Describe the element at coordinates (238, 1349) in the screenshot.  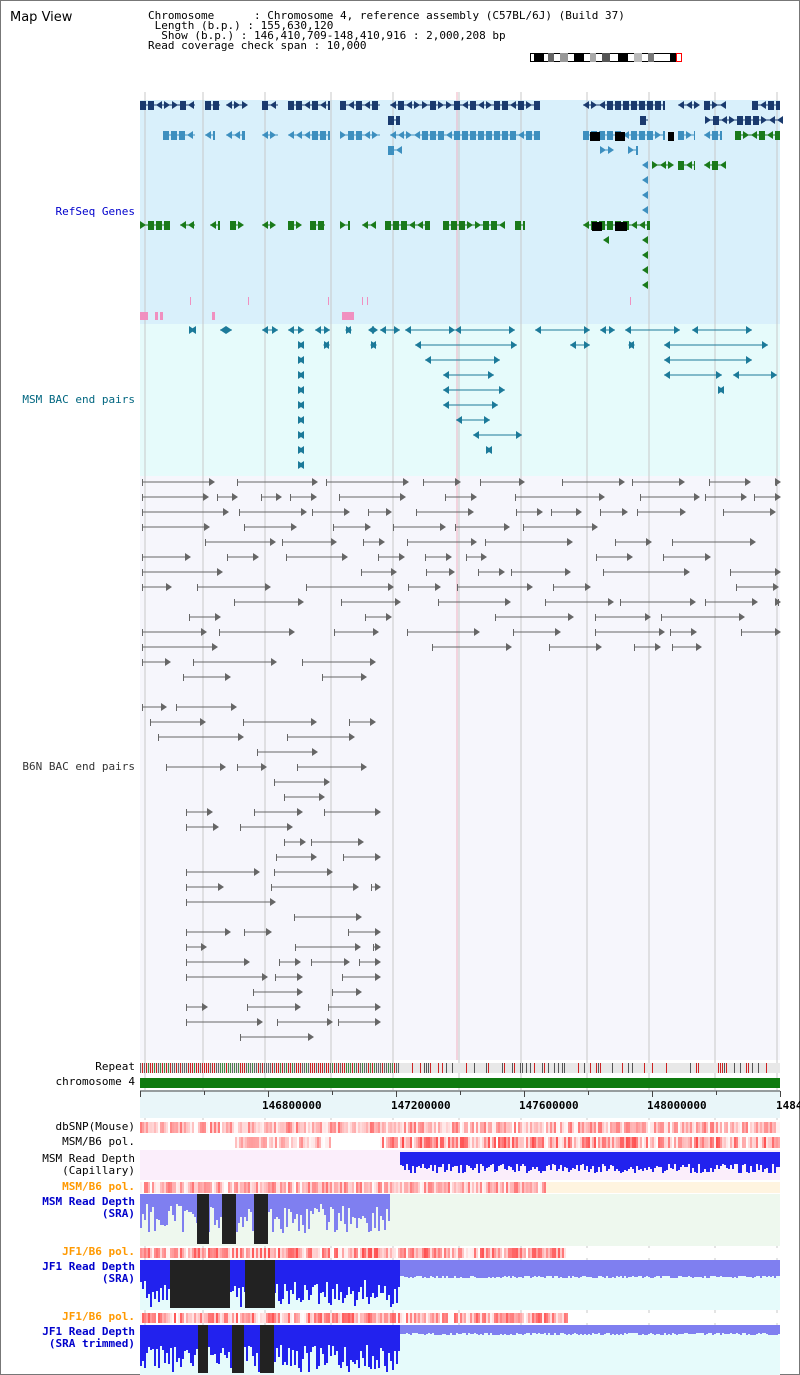
I see `depth-black` at that location.